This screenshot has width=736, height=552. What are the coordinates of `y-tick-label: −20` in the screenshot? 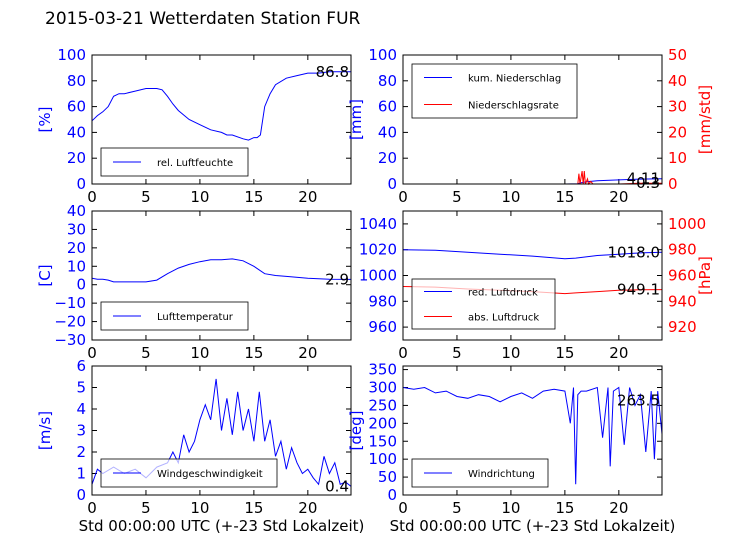 It's located at (70, 322).